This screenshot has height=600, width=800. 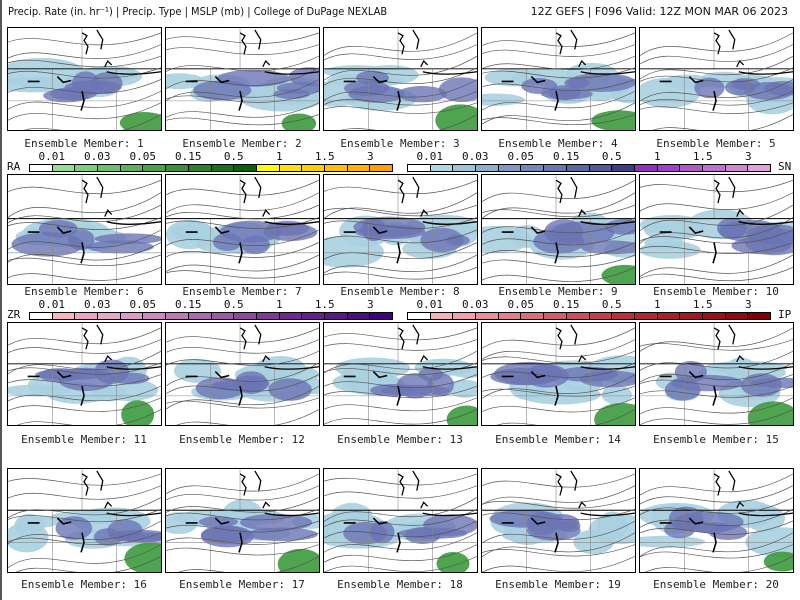 I want to click on ensemble-member-label: Ensemble Member: 1, so click(x=84, y=143).